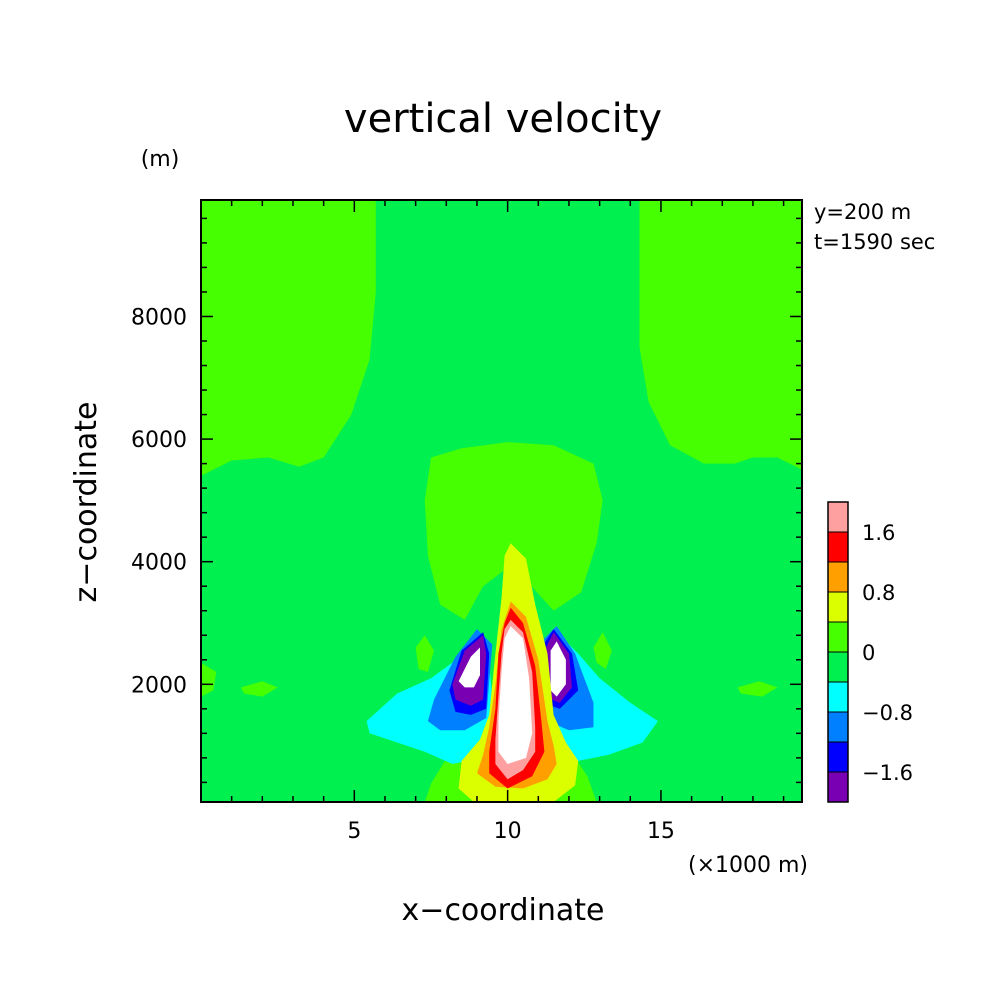  Describe the element at coordinates (887, 773) in the screenshot. I see `colorbar-tick-label: −1.6` at that location.